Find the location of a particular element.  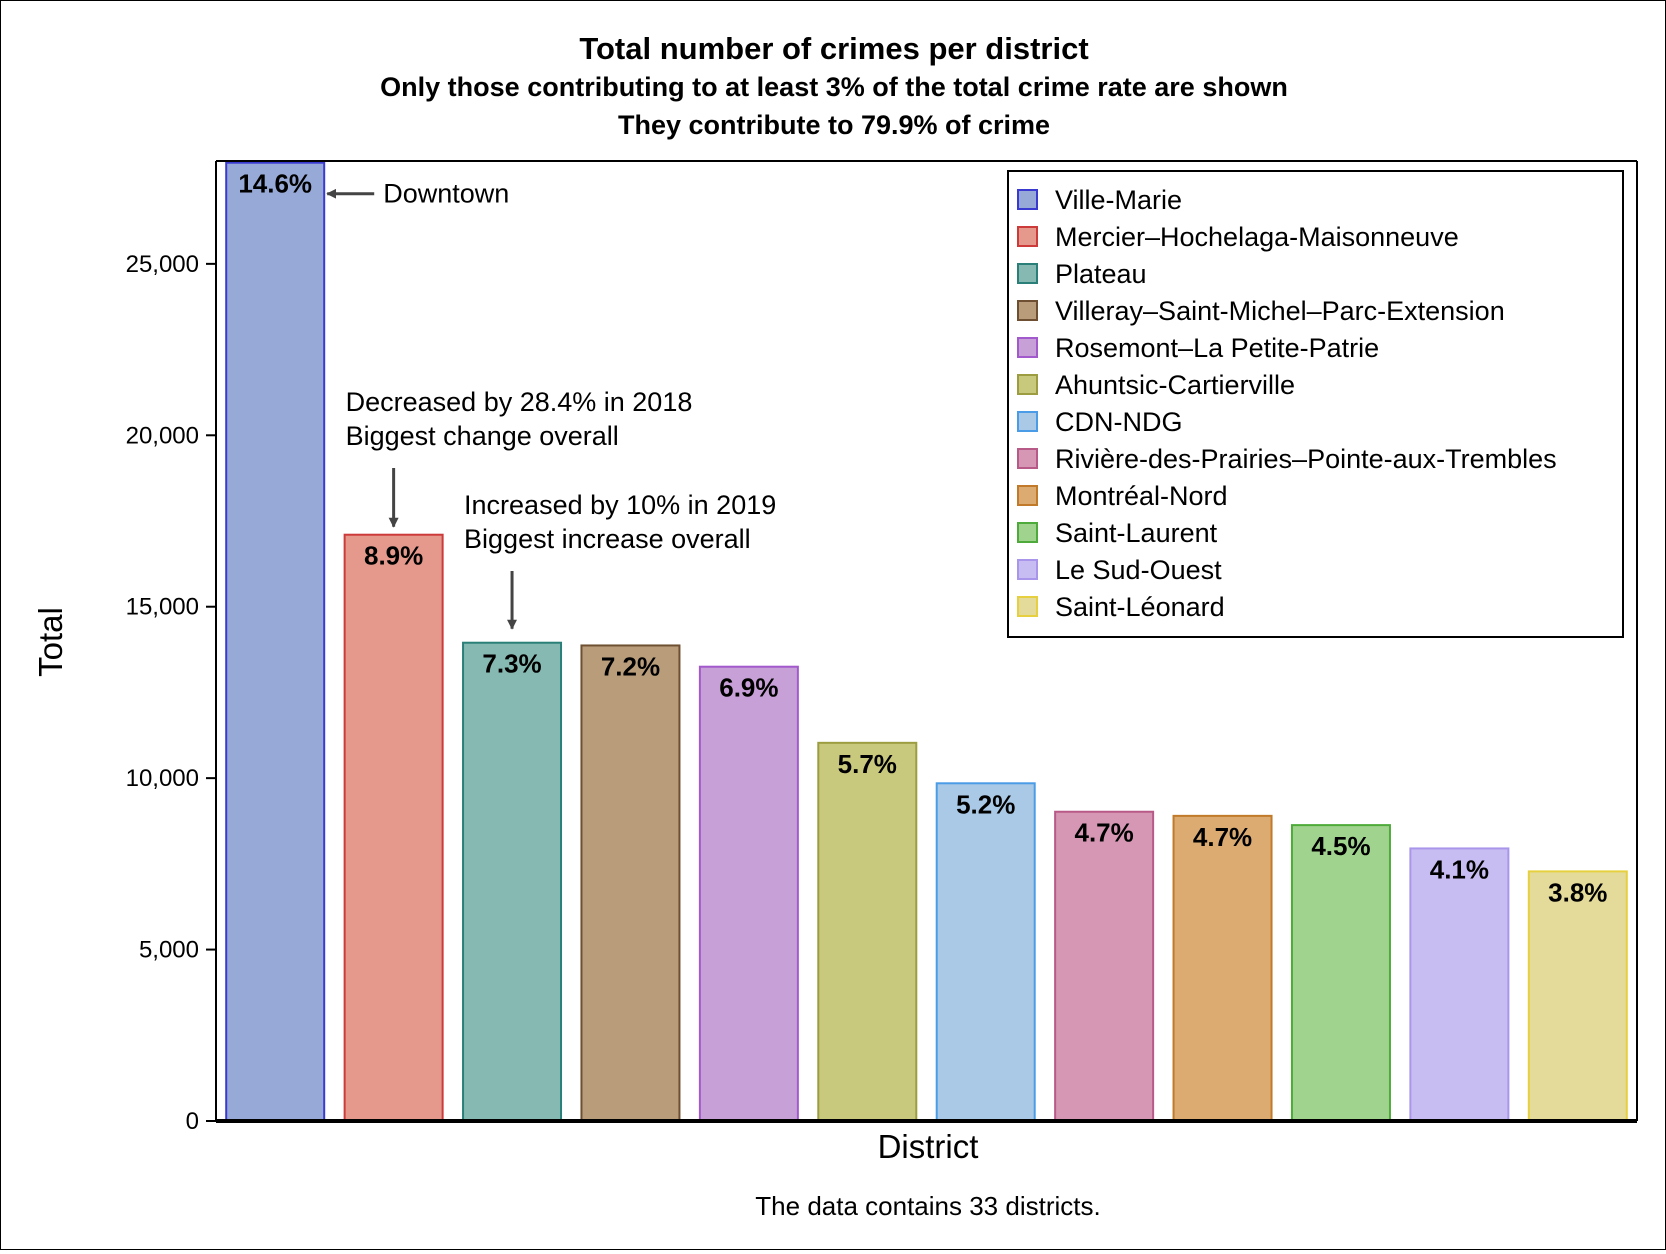

annotation-increase-line-1: Increased by 10% in 2019 is located at coordinates (620, 505).